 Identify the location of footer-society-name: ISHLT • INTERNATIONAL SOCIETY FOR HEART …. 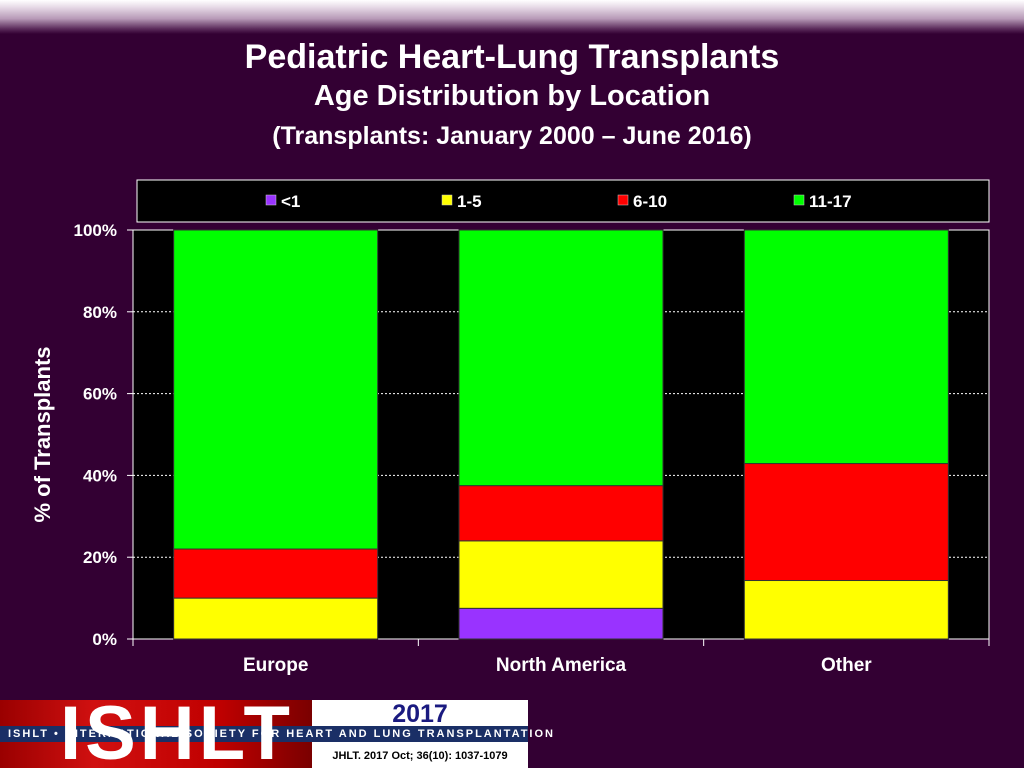
(281, 734).